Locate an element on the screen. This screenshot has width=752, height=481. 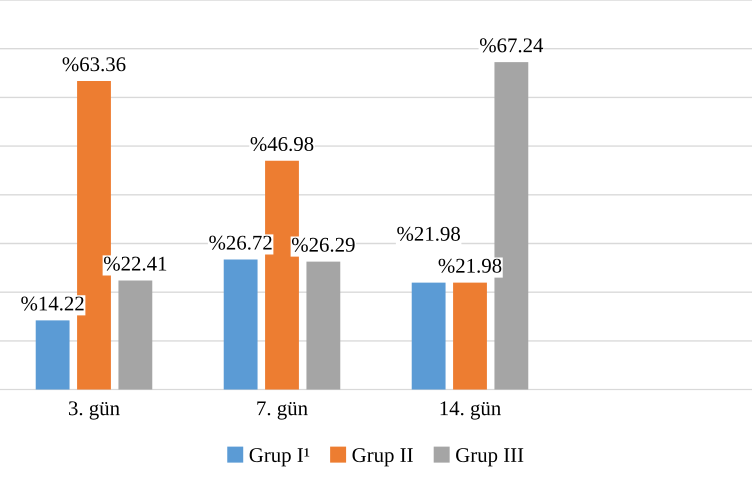
x-tick-label: 14. gün is located at coordinates (470, 410).